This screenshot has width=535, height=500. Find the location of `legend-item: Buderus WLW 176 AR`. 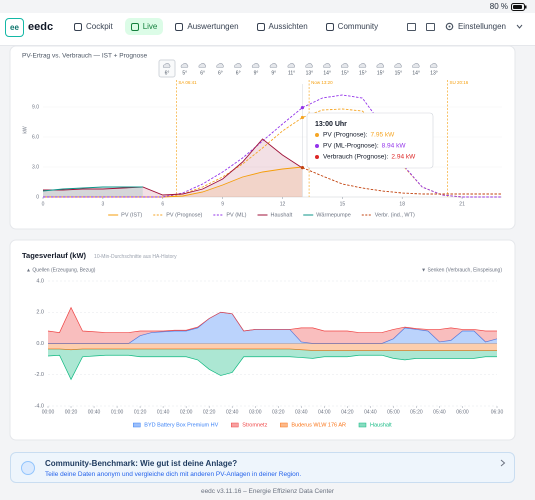

legend-item: Buderus WLW 176 AR is located at coordinates (313, 425).